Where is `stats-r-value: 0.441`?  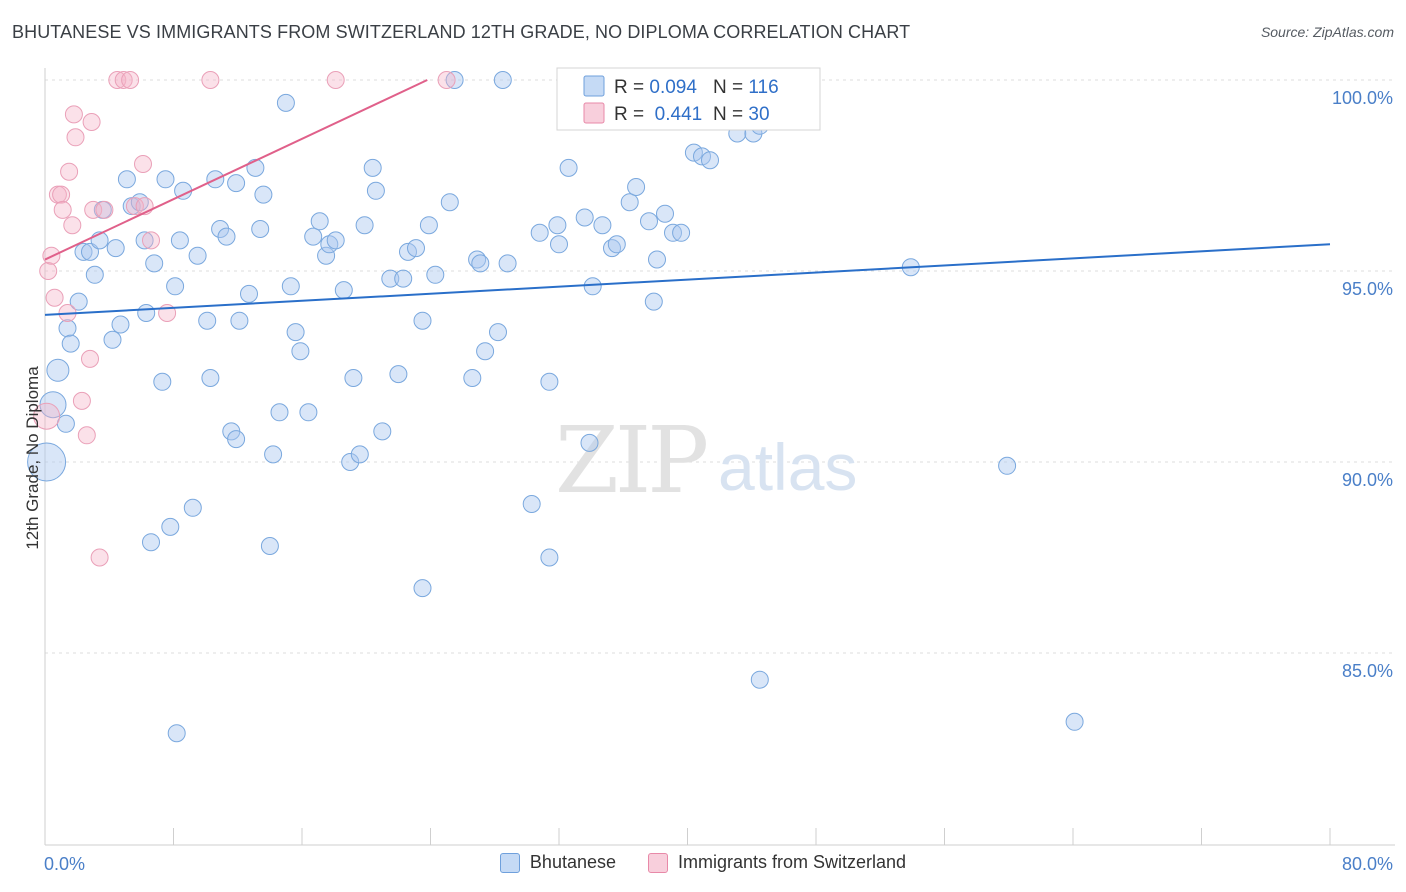
stats-r-value: 0.441 is located at coordinates (675, 114).